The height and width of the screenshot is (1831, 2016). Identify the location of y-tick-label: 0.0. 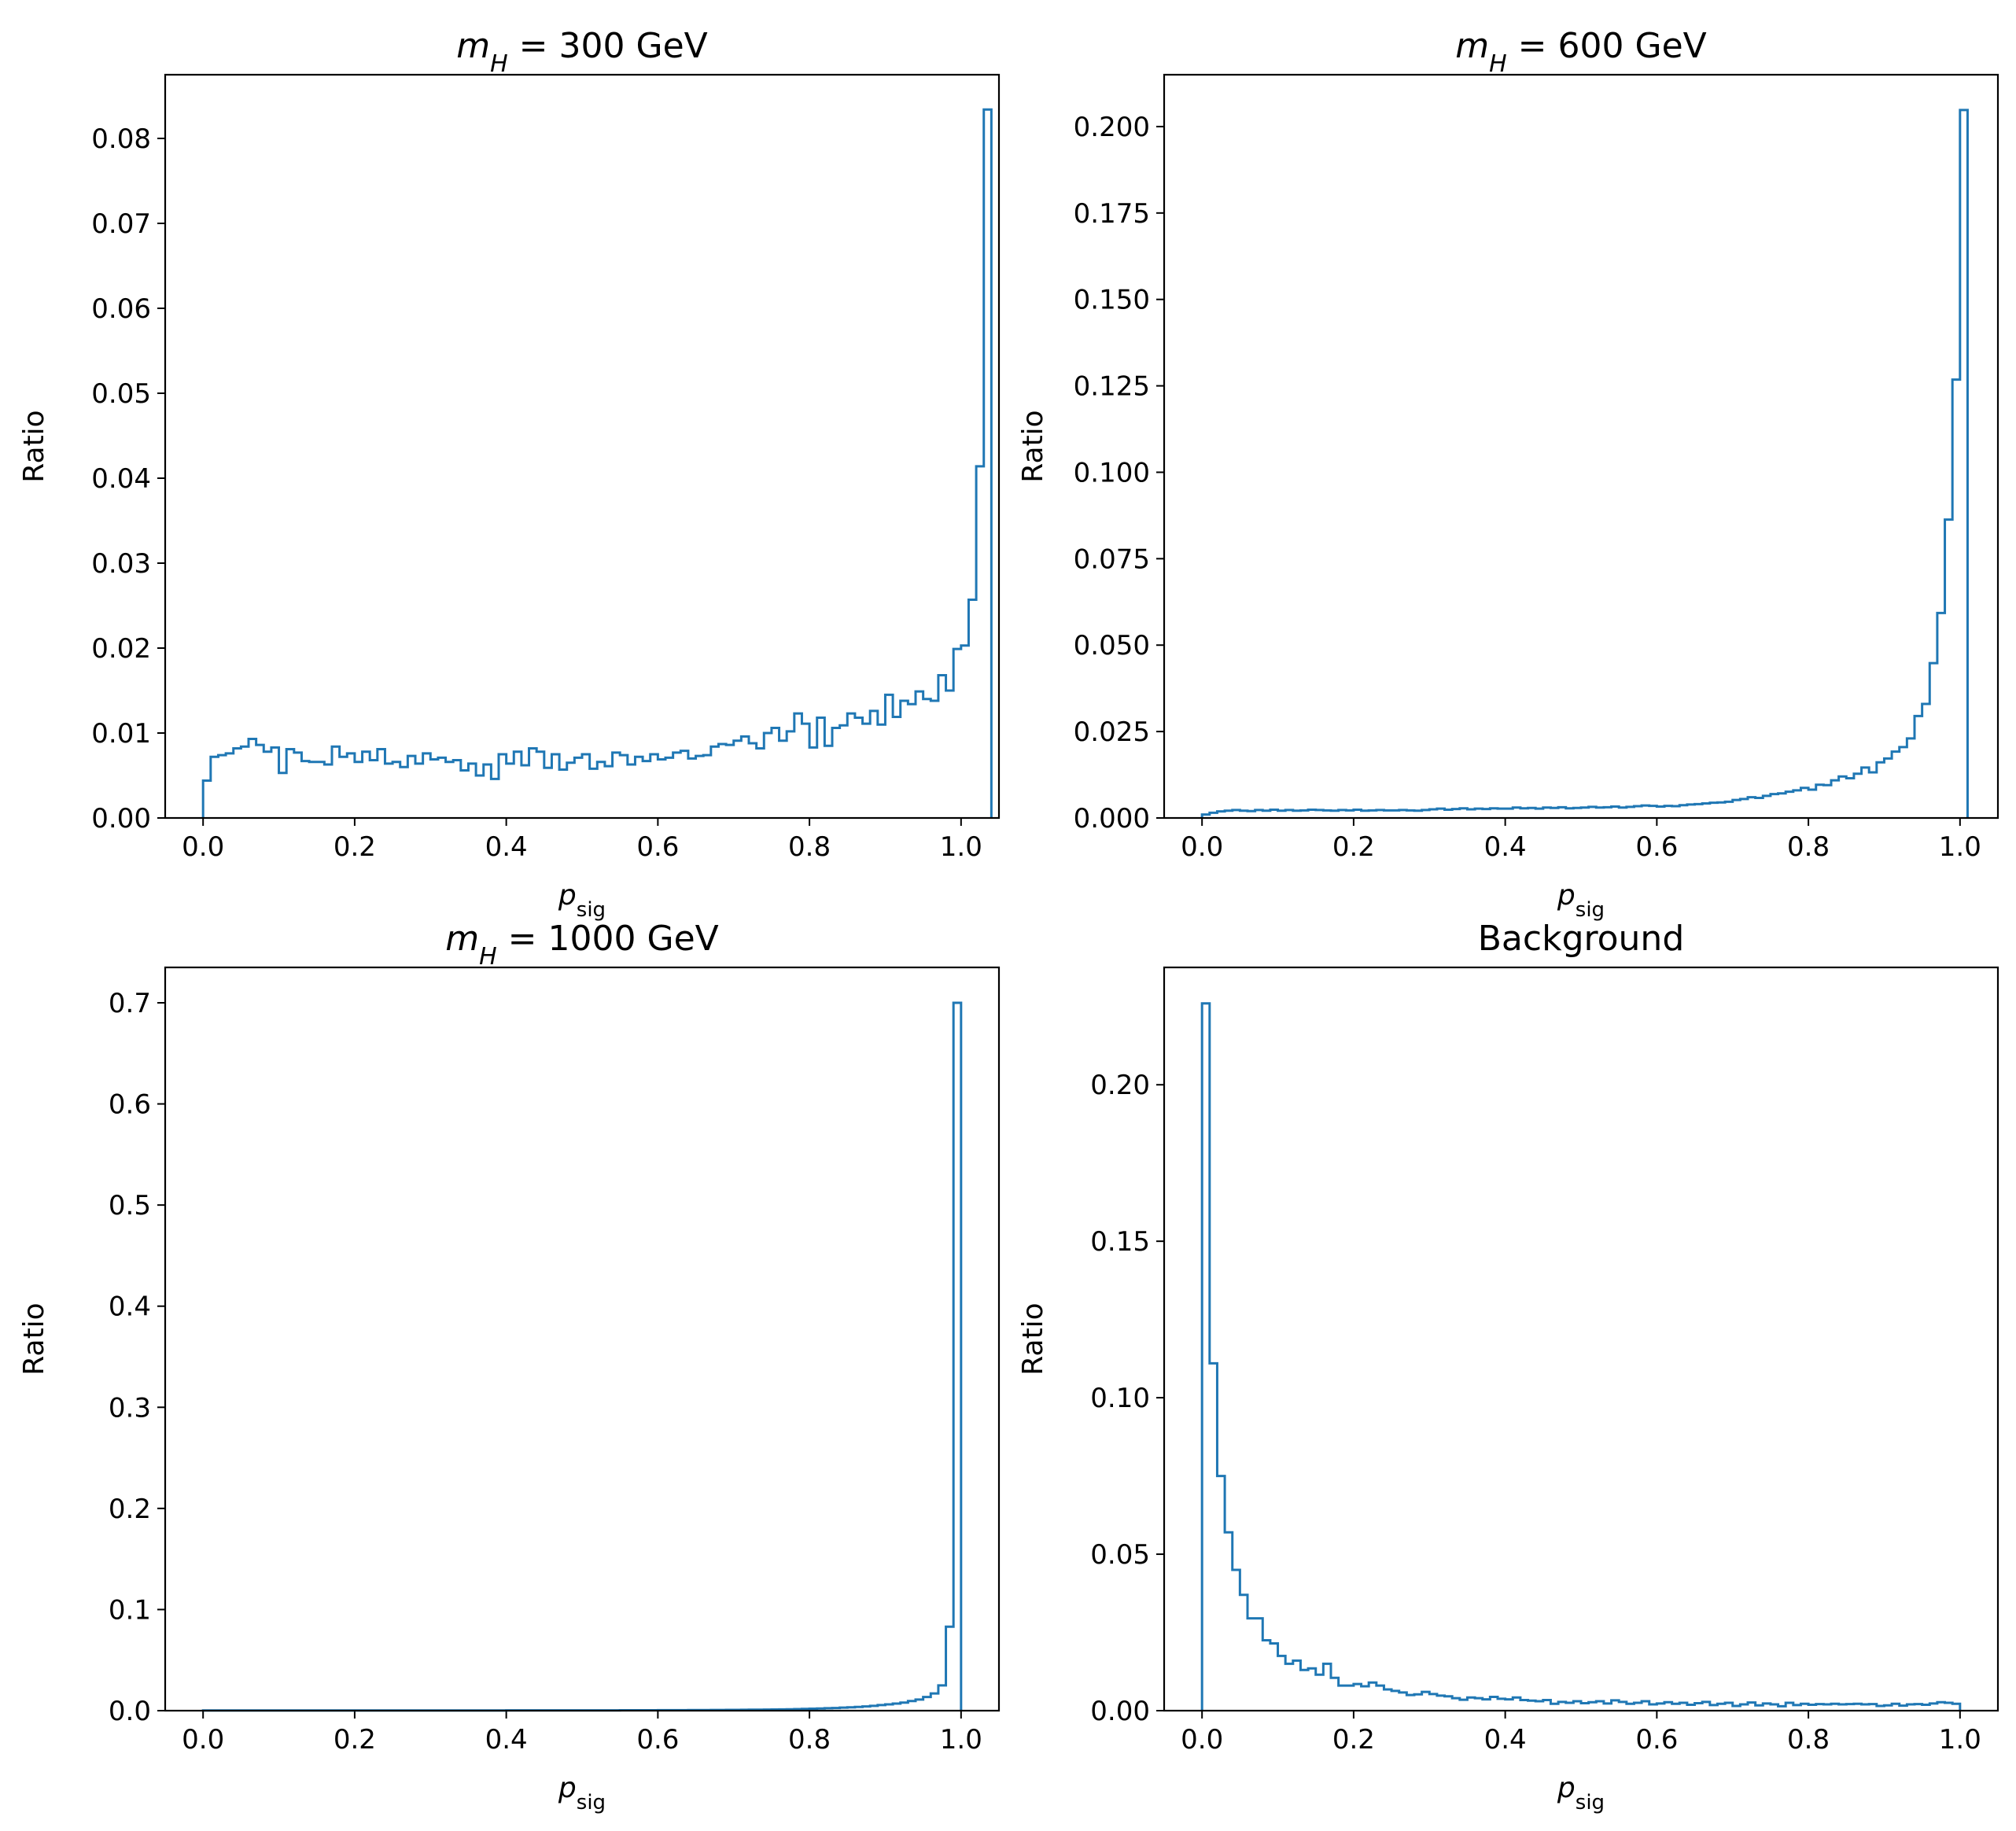
(130, 1711).